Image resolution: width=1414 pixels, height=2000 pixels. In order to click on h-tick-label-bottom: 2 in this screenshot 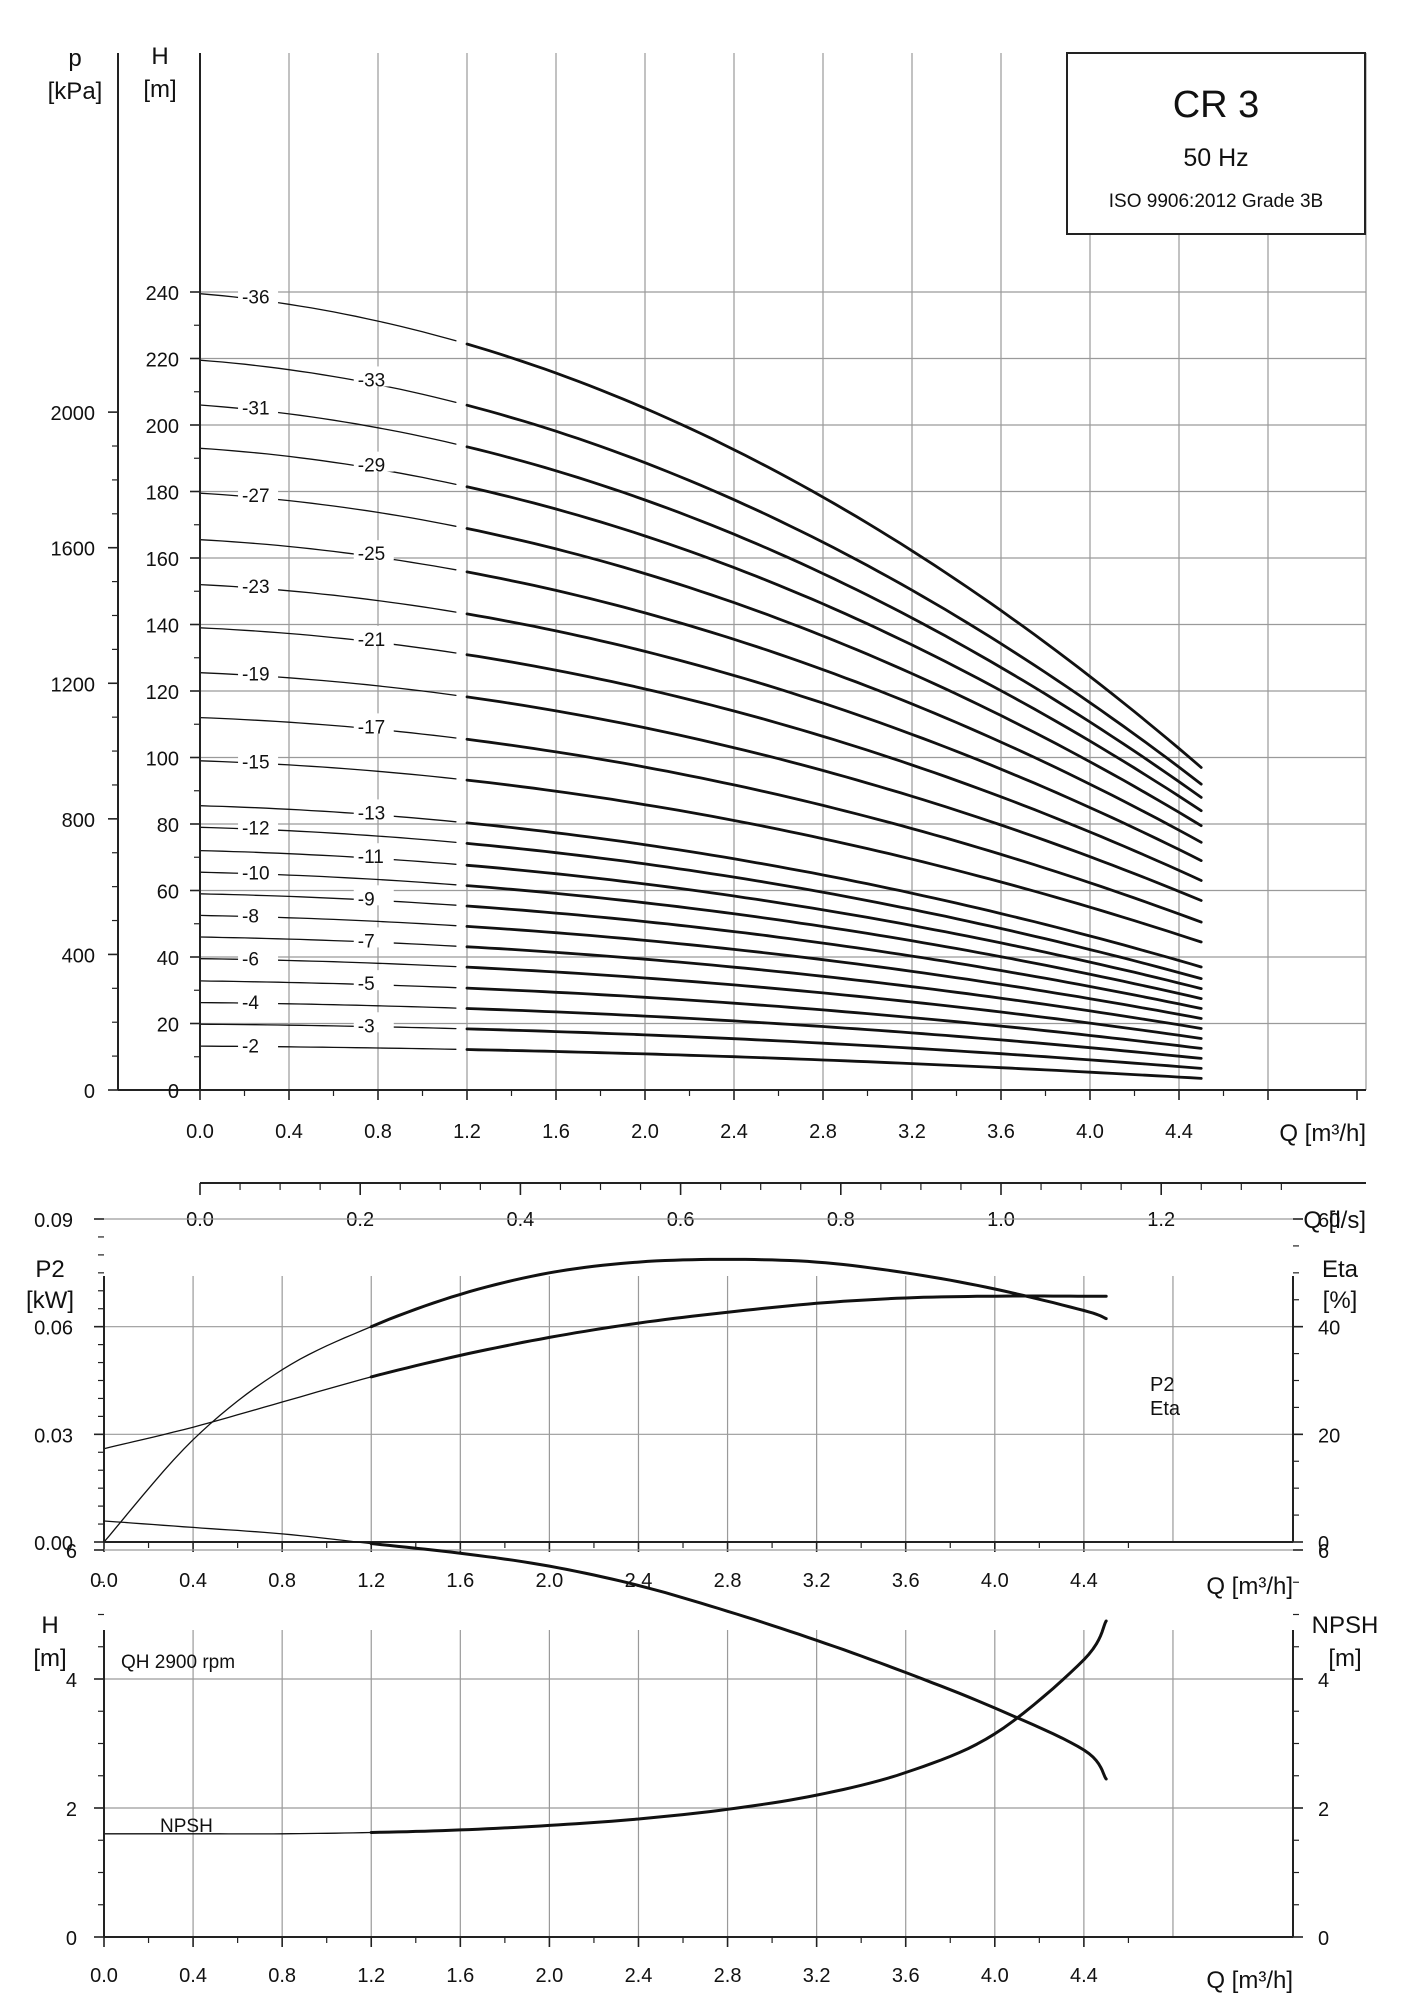, I will do `click(71, 1810)`.